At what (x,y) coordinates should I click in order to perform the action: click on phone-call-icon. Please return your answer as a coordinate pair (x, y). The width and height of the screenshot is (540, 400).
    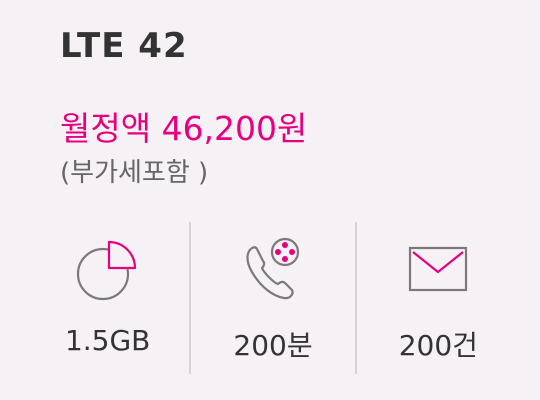
    Looking at the image, I should click on (273, 269).